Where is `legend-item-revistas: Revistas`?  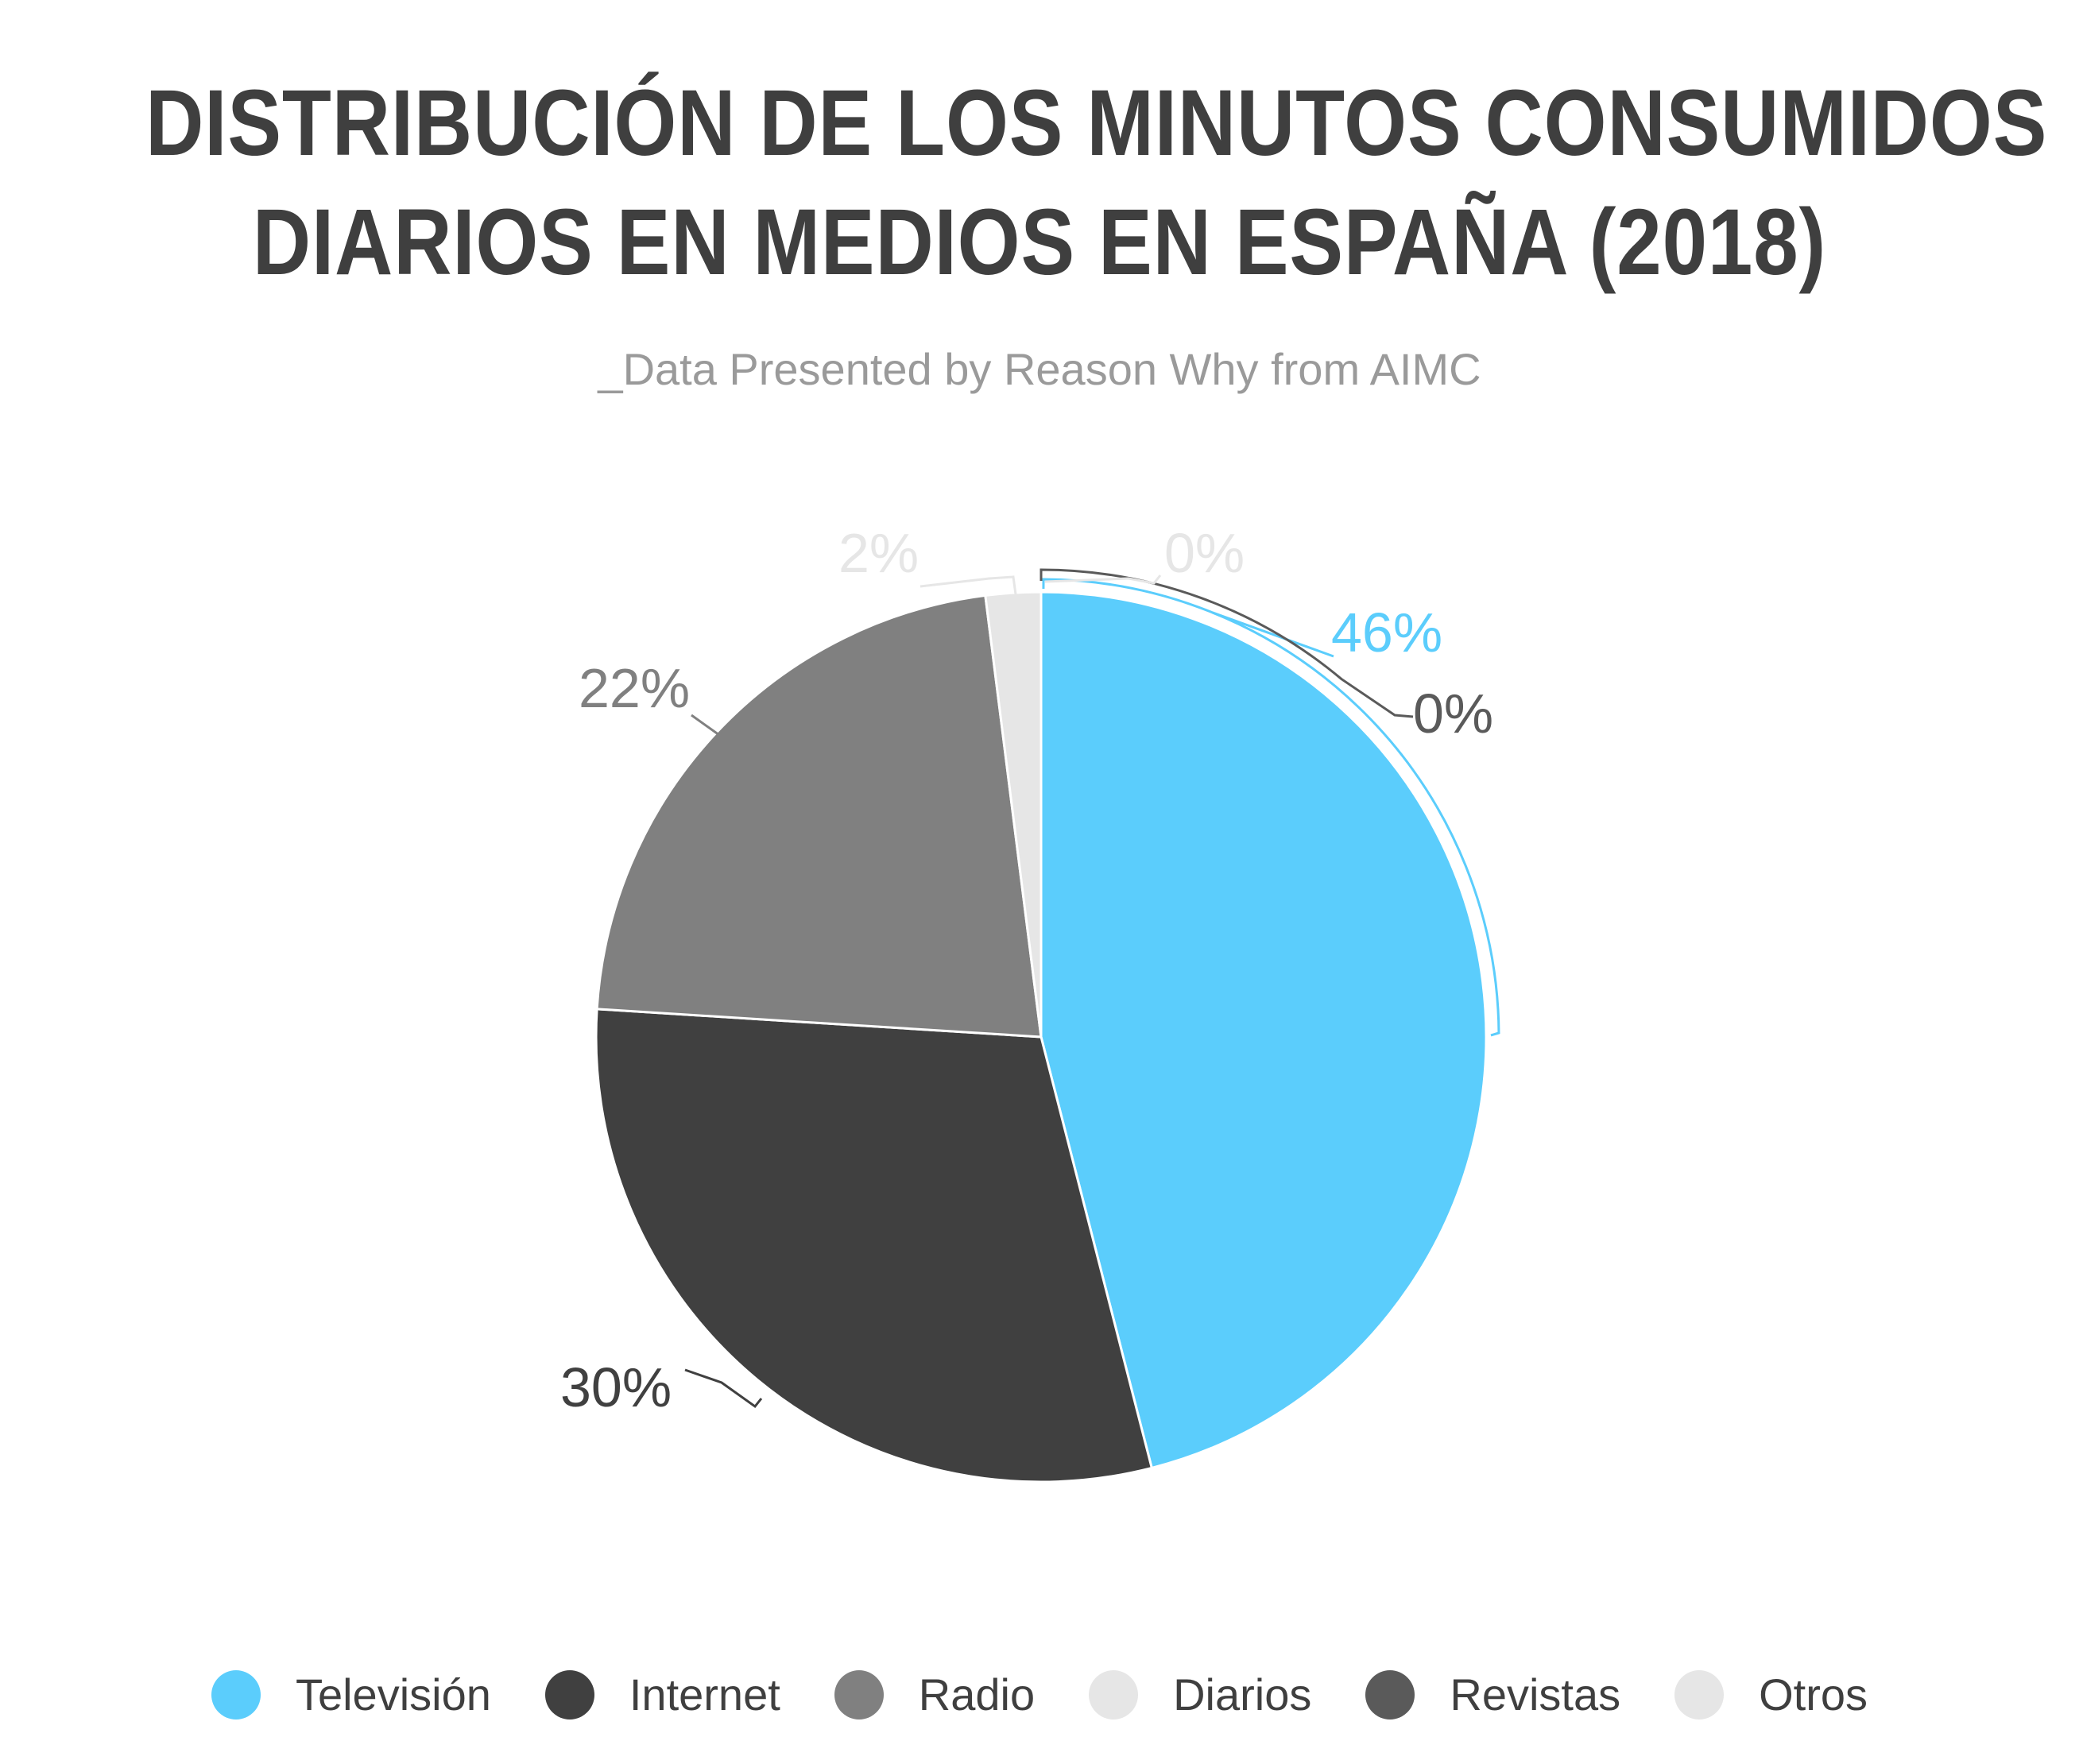 legend-item-revistas: Revistas is located at coordinates (1492, 1695).